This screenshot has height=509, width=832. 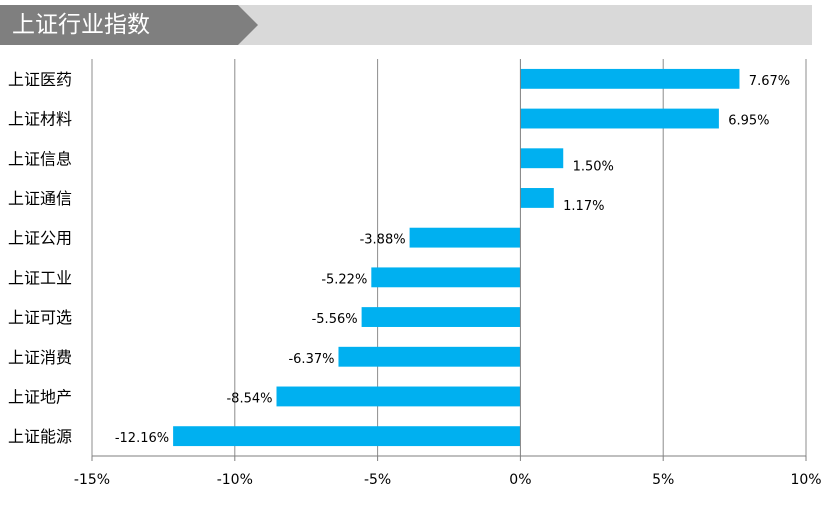 I want to click on x-tick-label: 5%, so click(x=663, y=480).